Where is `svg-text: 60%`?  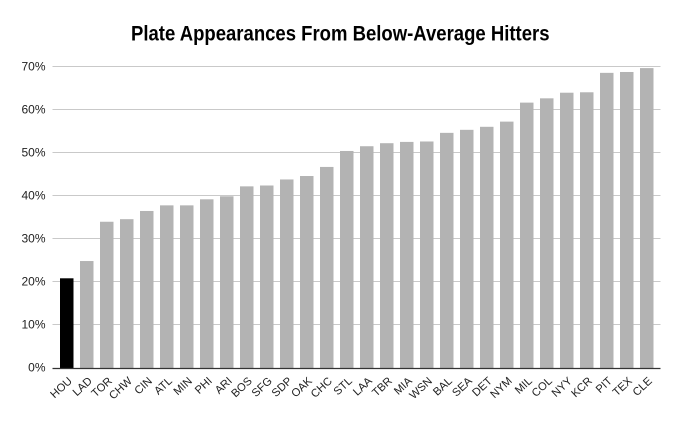
svg-text: 60% is located at coordinates (33, 110).